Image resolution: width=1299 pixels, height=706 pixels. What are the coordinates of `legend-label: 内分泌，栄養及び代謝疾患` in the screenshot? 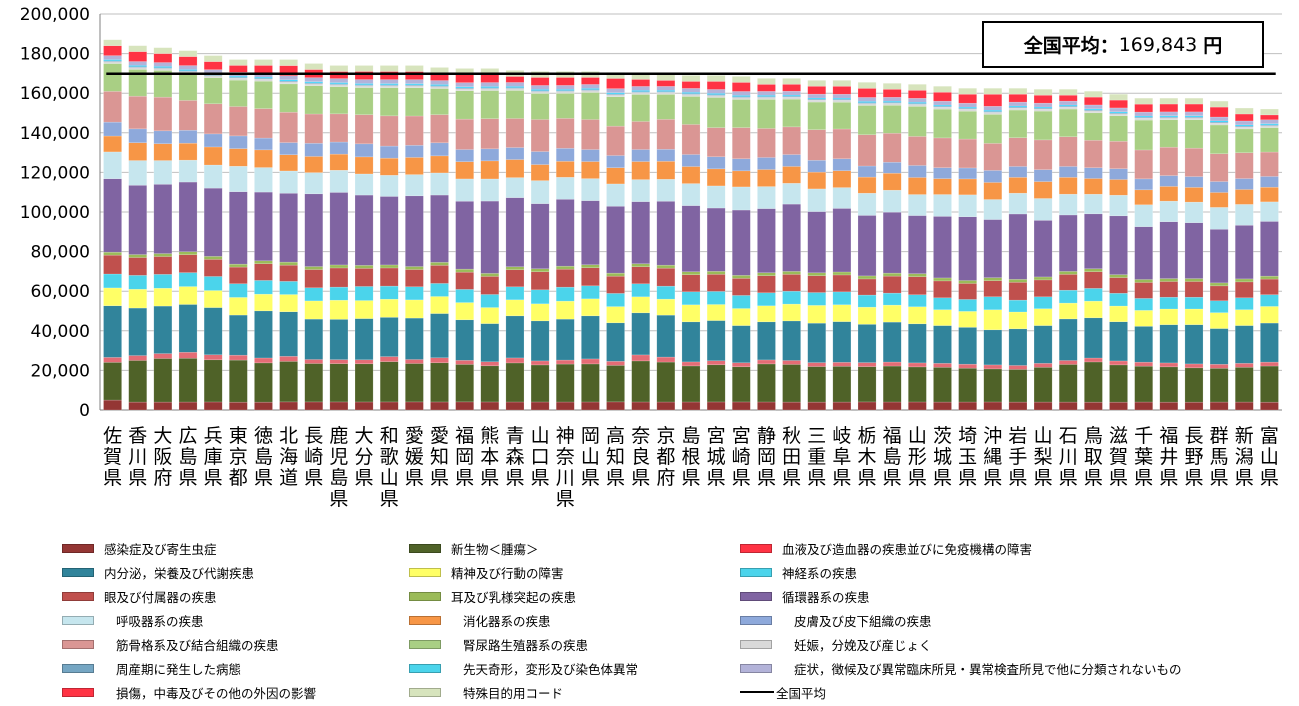 It's located at (179, 573).